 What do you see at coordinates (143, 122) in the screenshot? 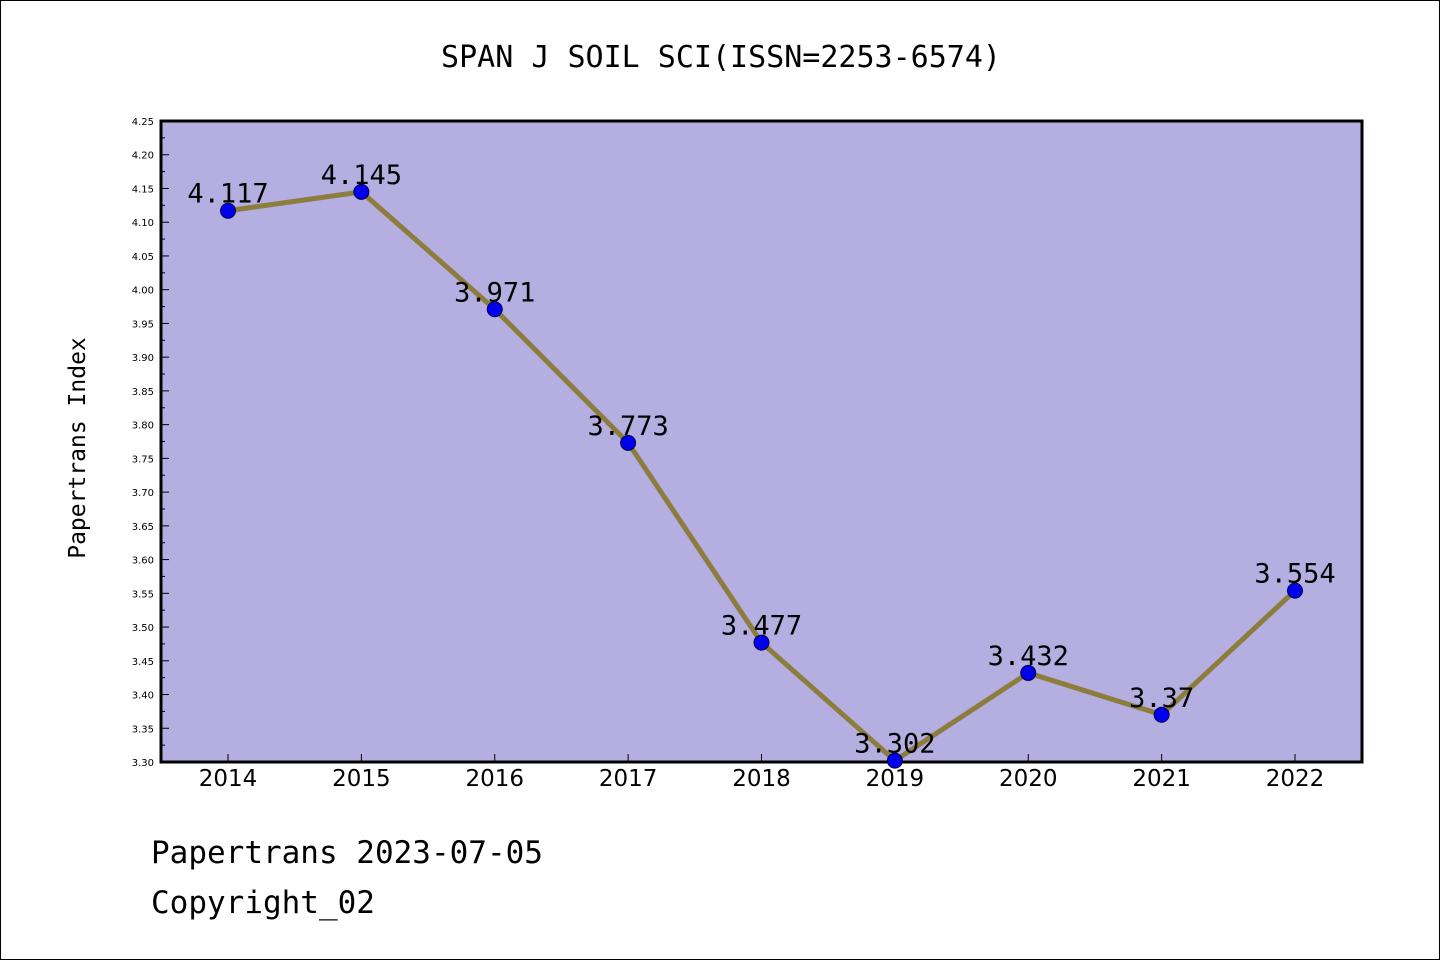
I see `y-tick-label: 4.25` at bounding box center [143, 122].